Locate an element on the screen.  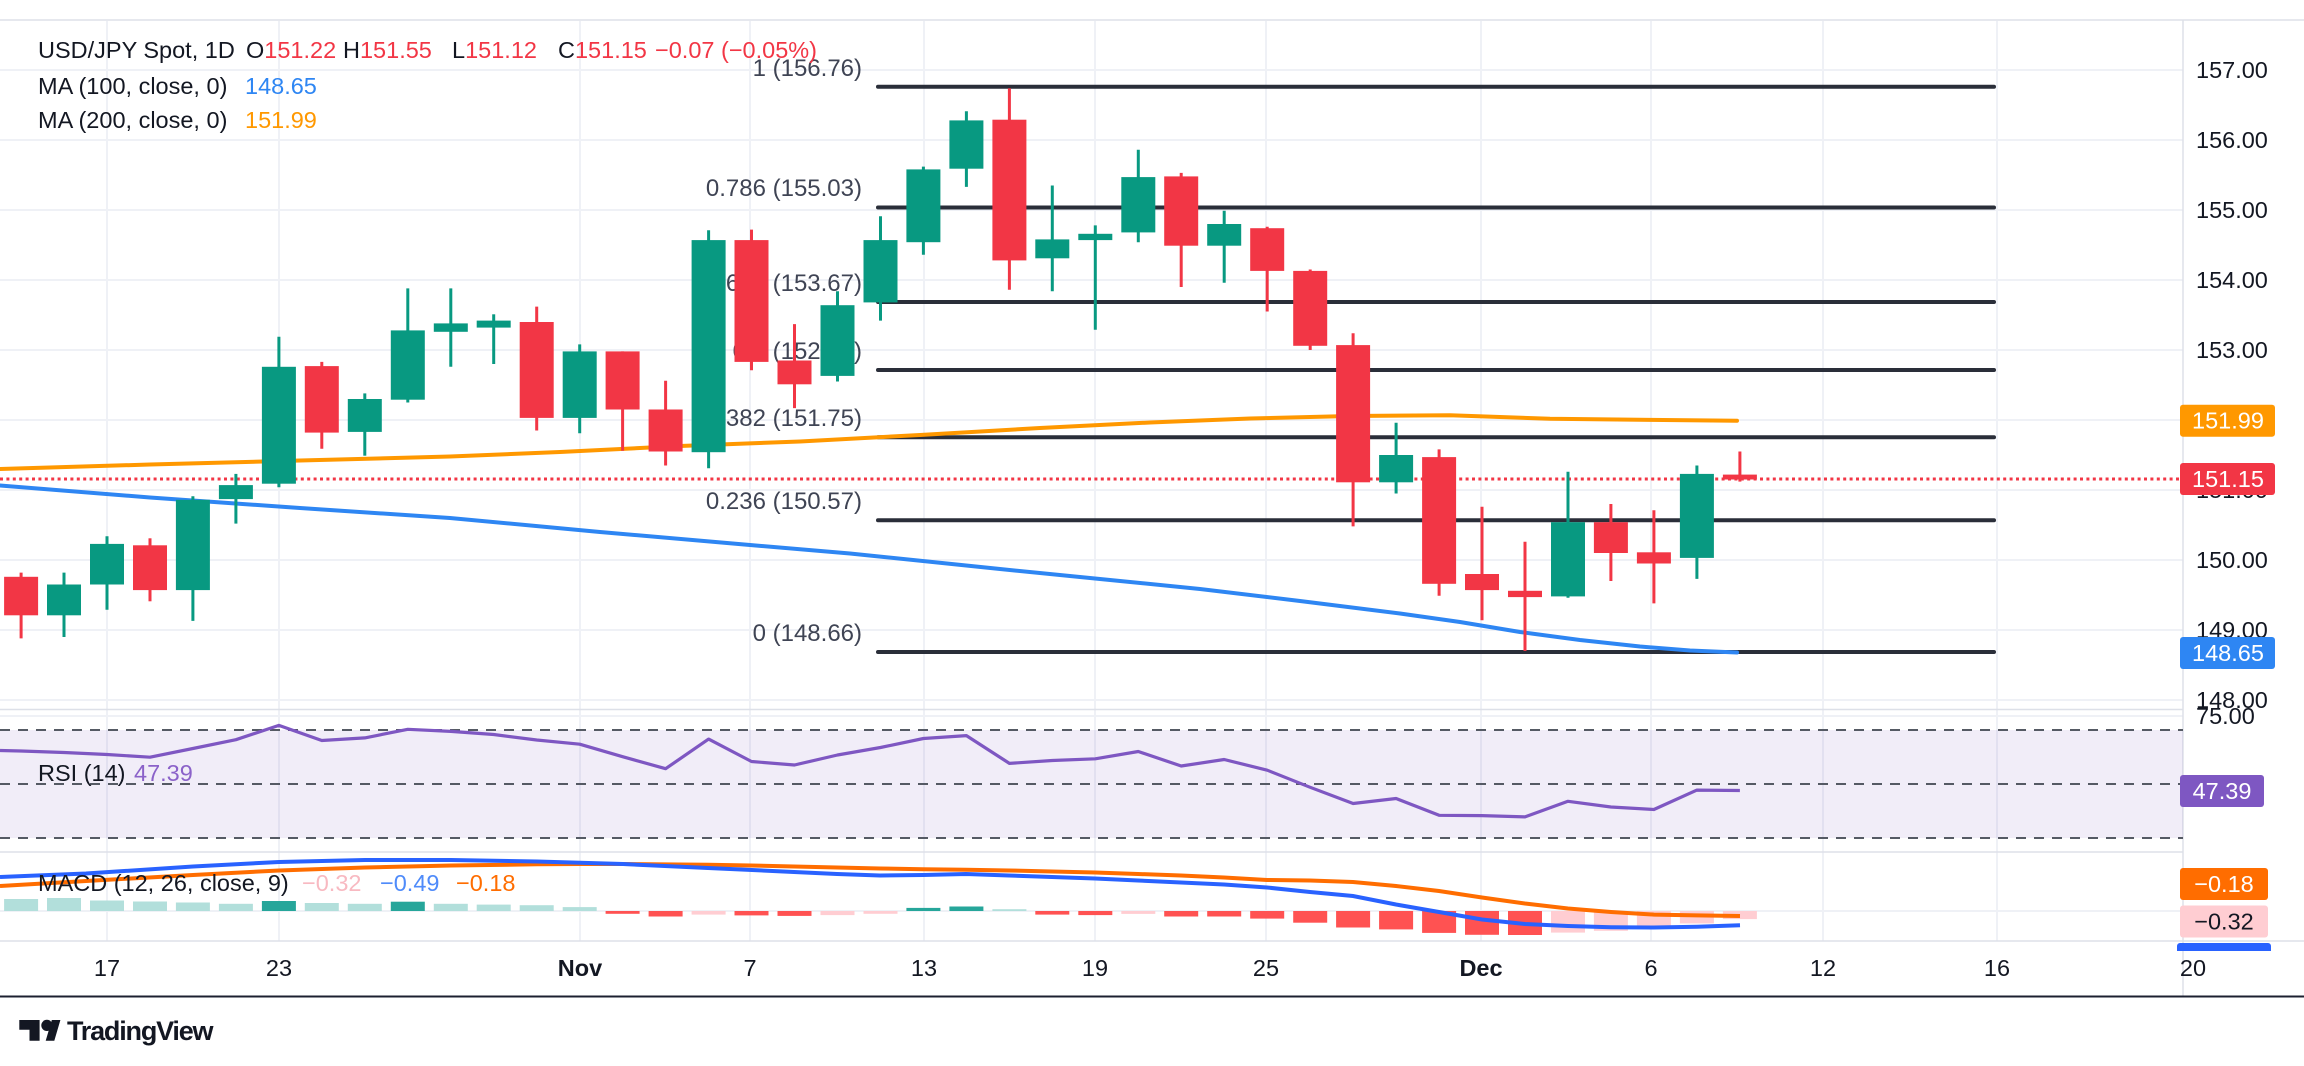
svg-text: 17 is located at coordinates (107, 968).